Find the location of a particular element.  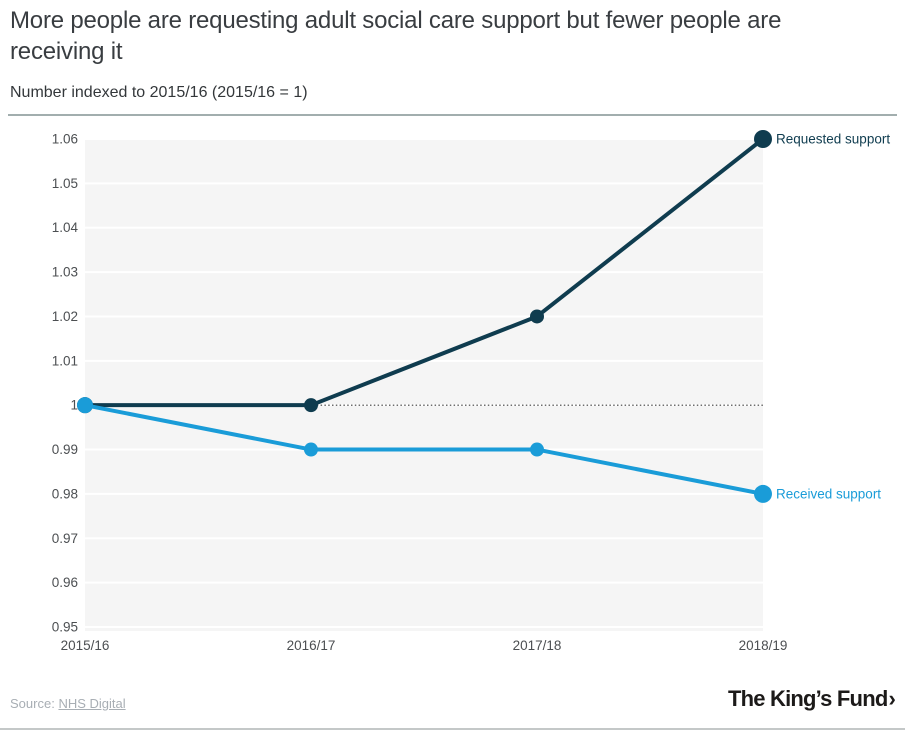

y-axis-tick-label: 0.98 is located at coordinates (65, 493).